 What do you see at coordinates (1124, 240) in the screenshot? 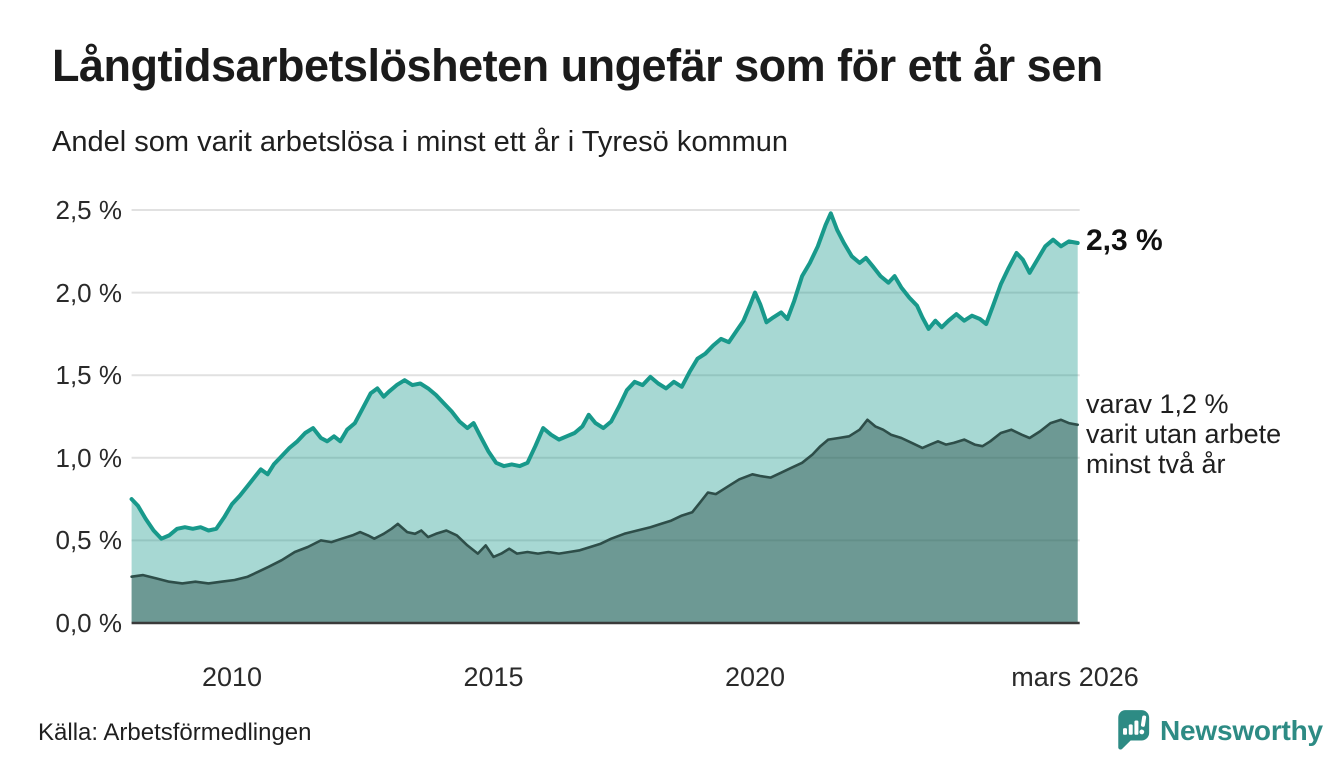
I see `end-value-label: 2,3 %` at bounding box center [1124, 240].